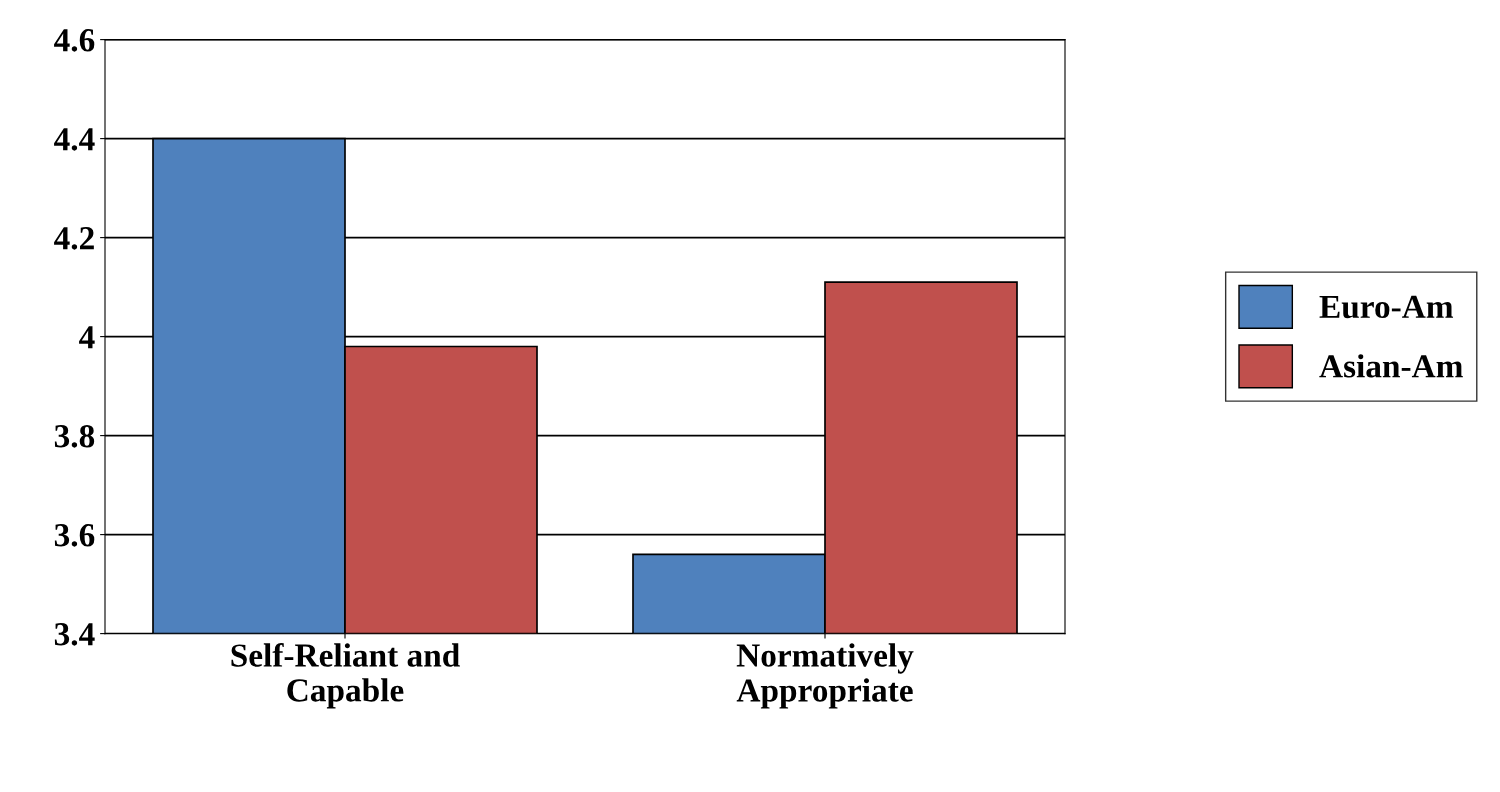  I want to click on y-tick-label: 3.8, so click(74, 436).